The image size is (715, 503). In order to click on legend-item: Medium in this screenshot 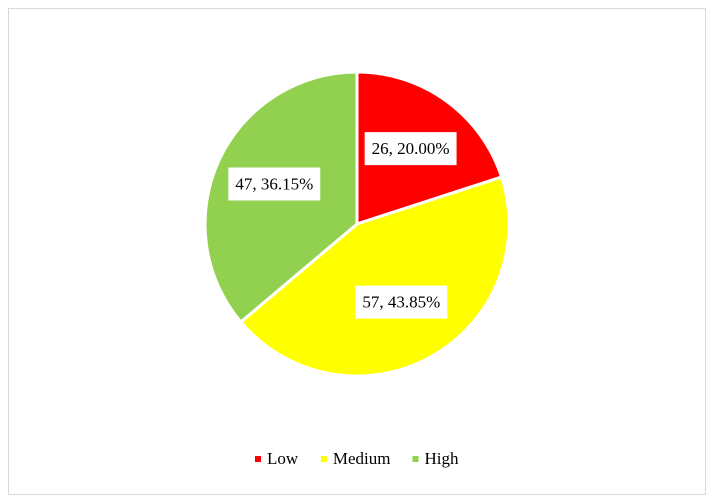, I will do `click(355, 458)`.